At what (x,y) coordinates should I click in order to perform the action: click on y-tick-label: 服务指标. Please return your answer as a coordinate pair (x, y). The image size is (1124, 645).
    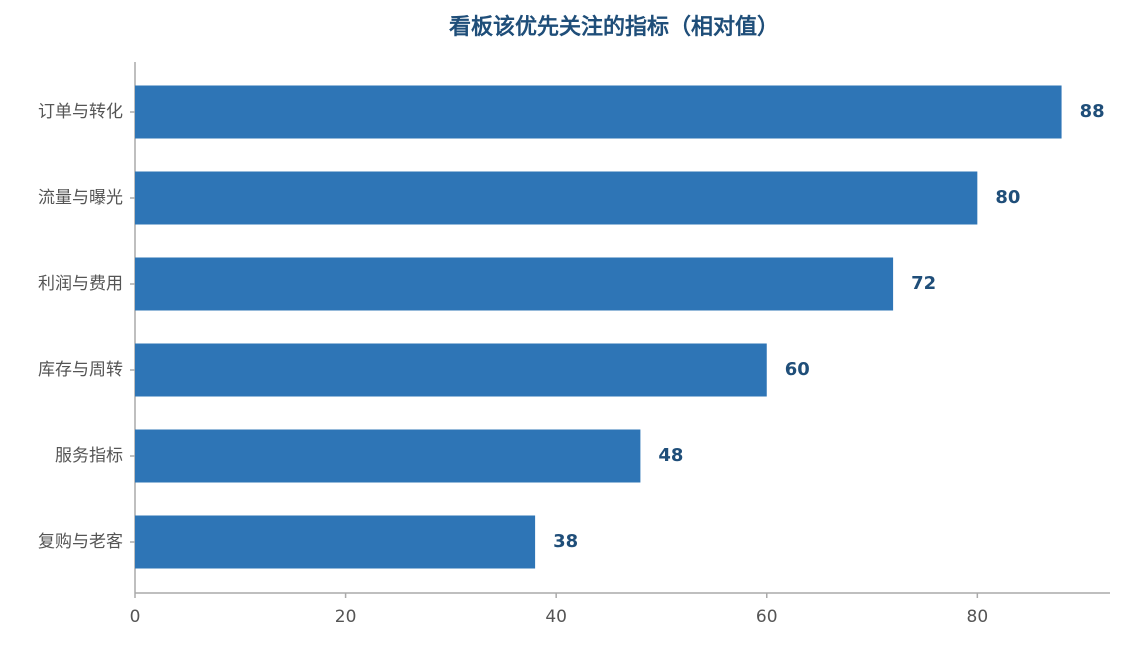
    Looking at the image, I should click on (89, 456).